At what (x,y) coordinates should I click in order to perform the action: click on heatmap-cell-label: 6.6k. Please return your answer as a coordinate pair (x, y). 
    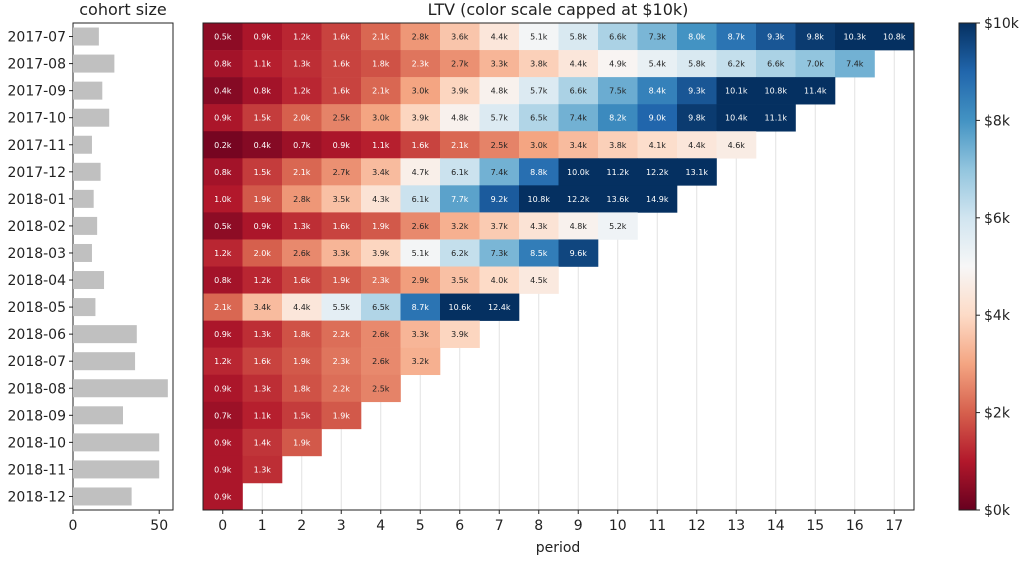
    Looking at the image, I should click on (776, 64).